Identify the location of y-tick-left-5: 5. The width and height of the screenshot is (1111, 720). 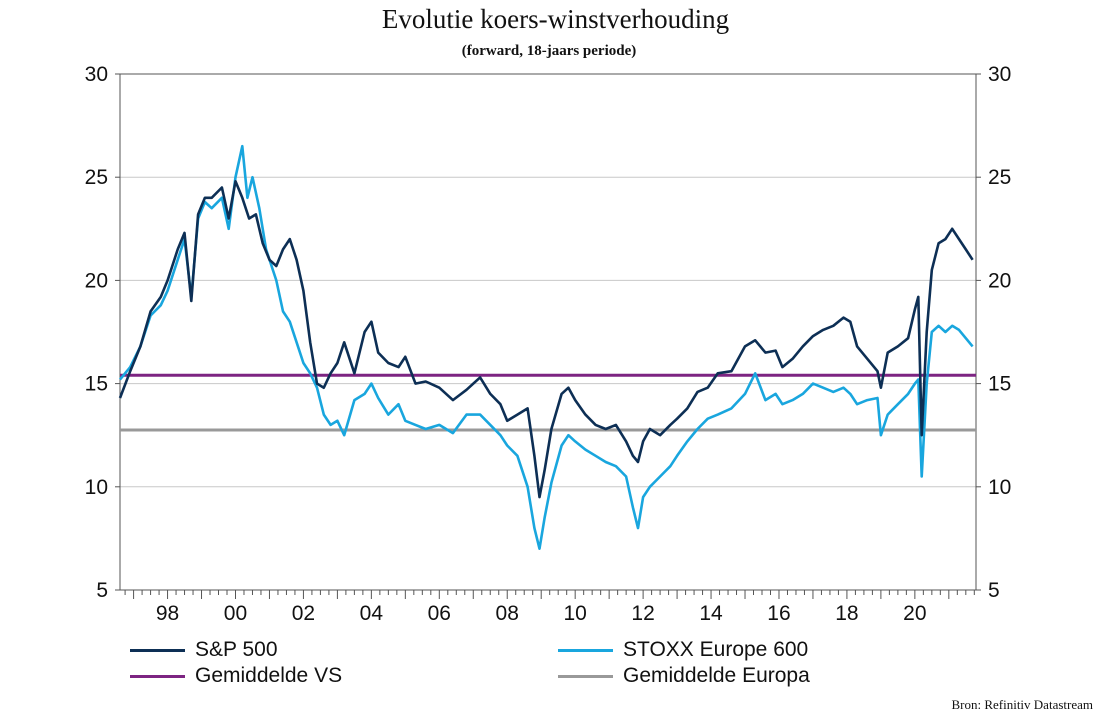
(102, 590).